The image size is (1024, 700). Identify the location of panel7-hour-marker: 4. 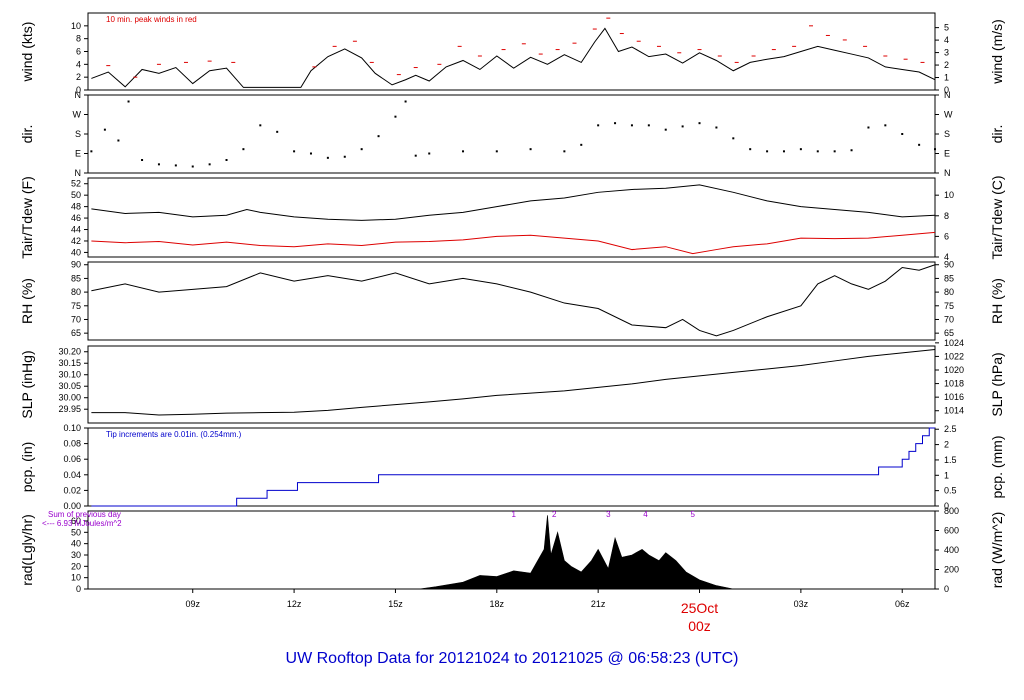
(645, 514).